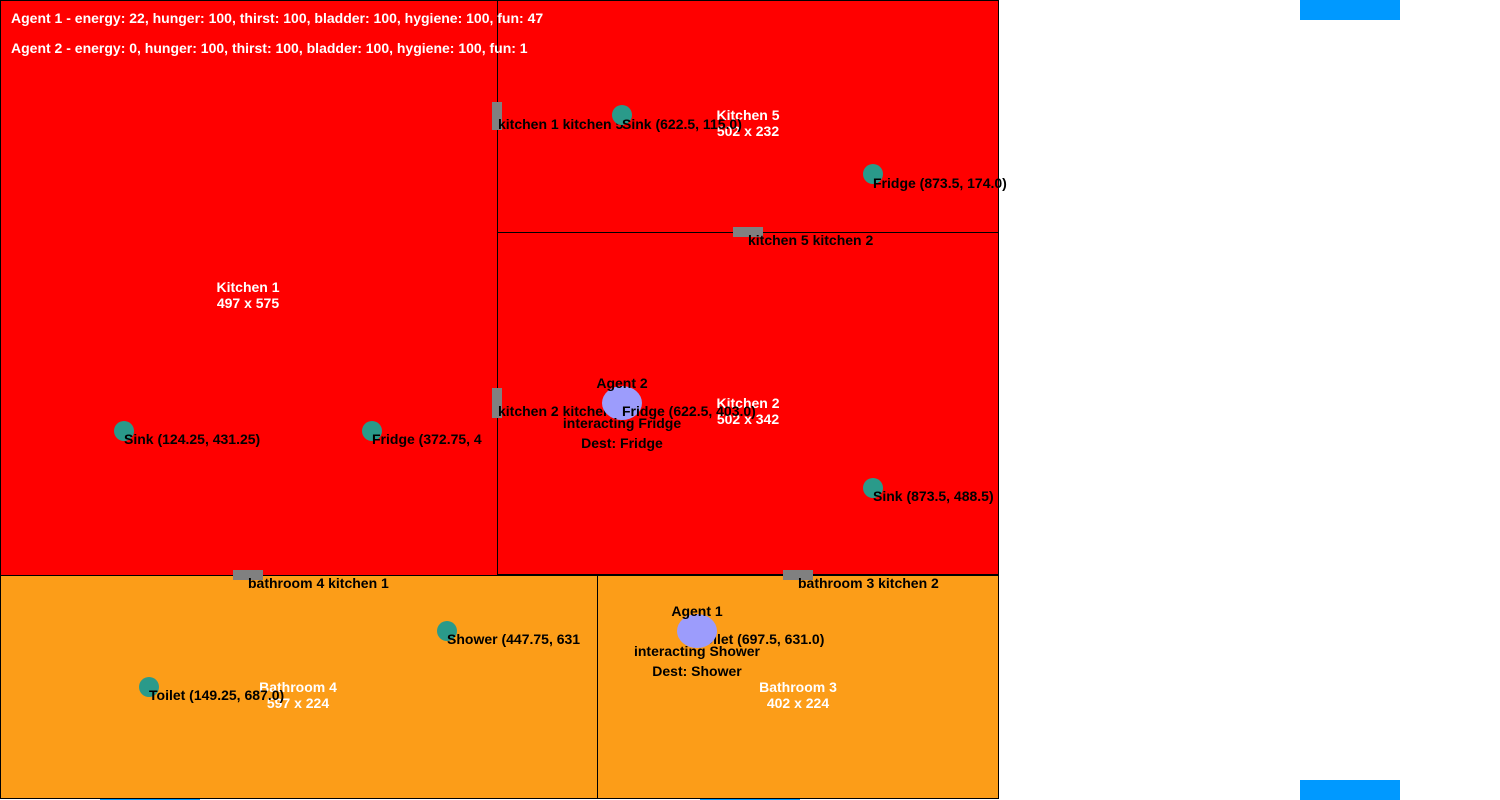  I want to click on object-label: Sink (124.25, 431.25), so click(192, 439).